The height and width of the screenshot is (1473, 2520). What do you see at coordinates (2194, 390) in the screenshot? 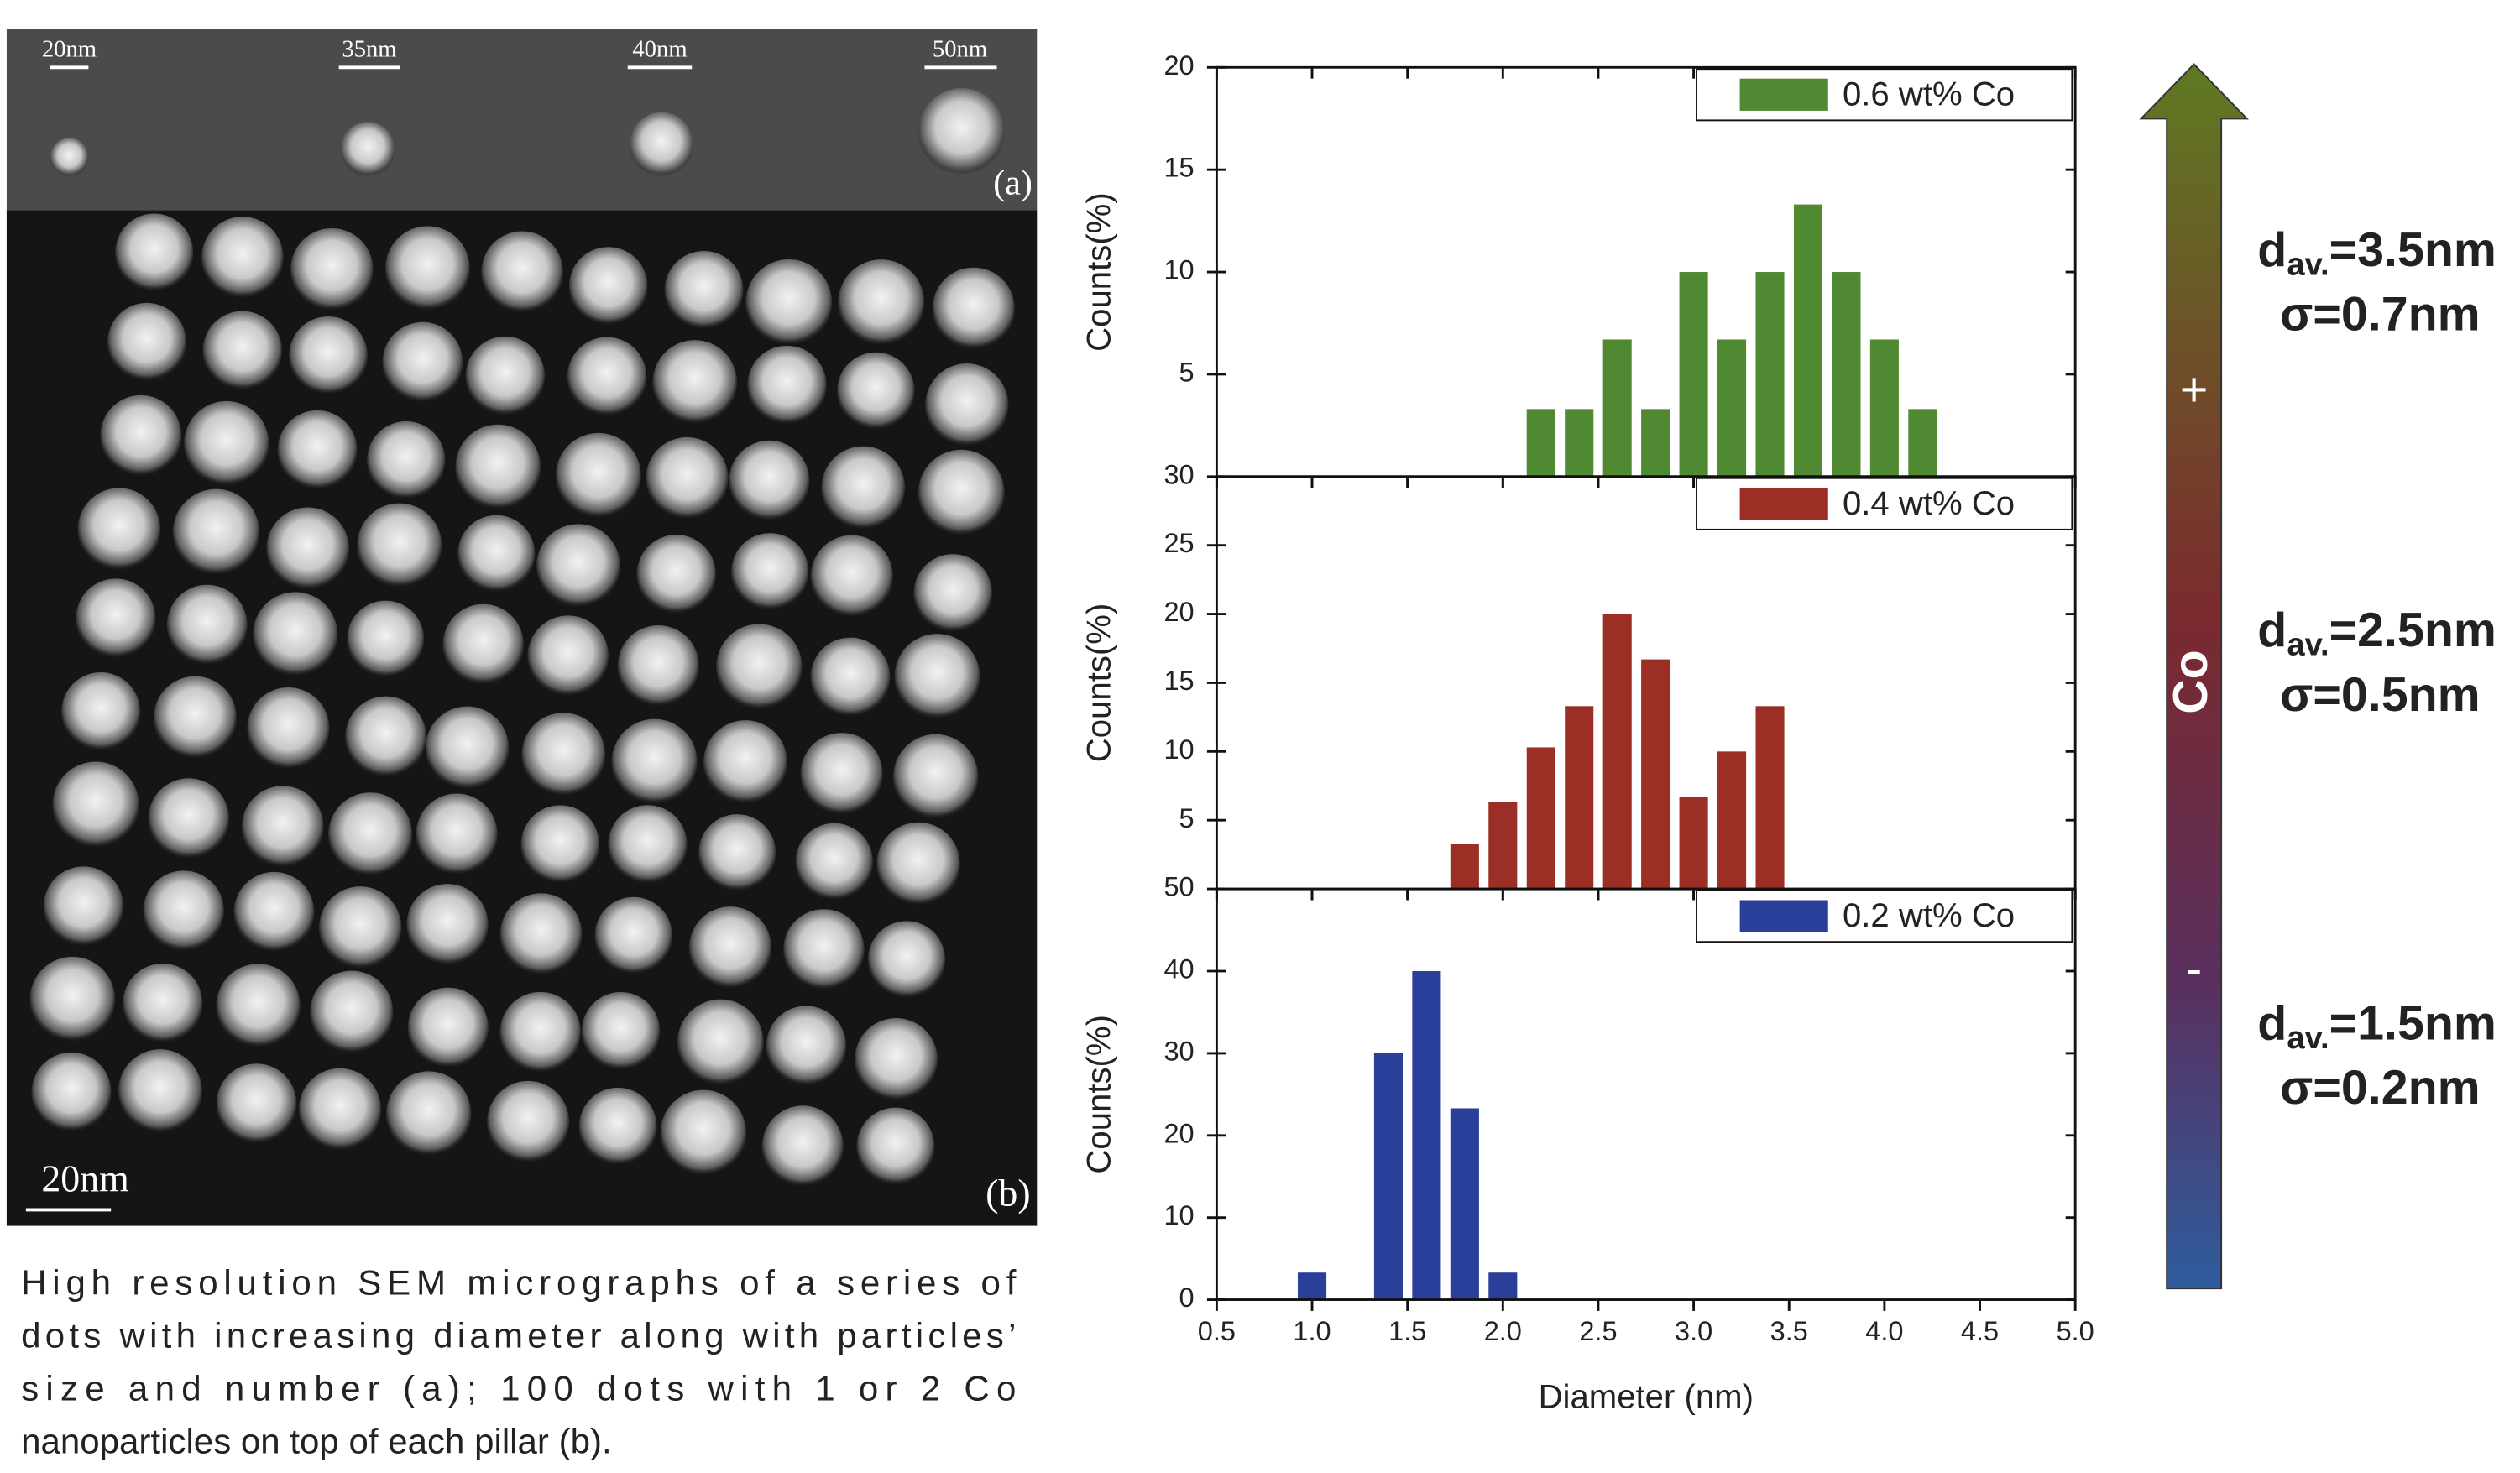
I see `arrow-plus: +` at bounding box center [2194, 390].